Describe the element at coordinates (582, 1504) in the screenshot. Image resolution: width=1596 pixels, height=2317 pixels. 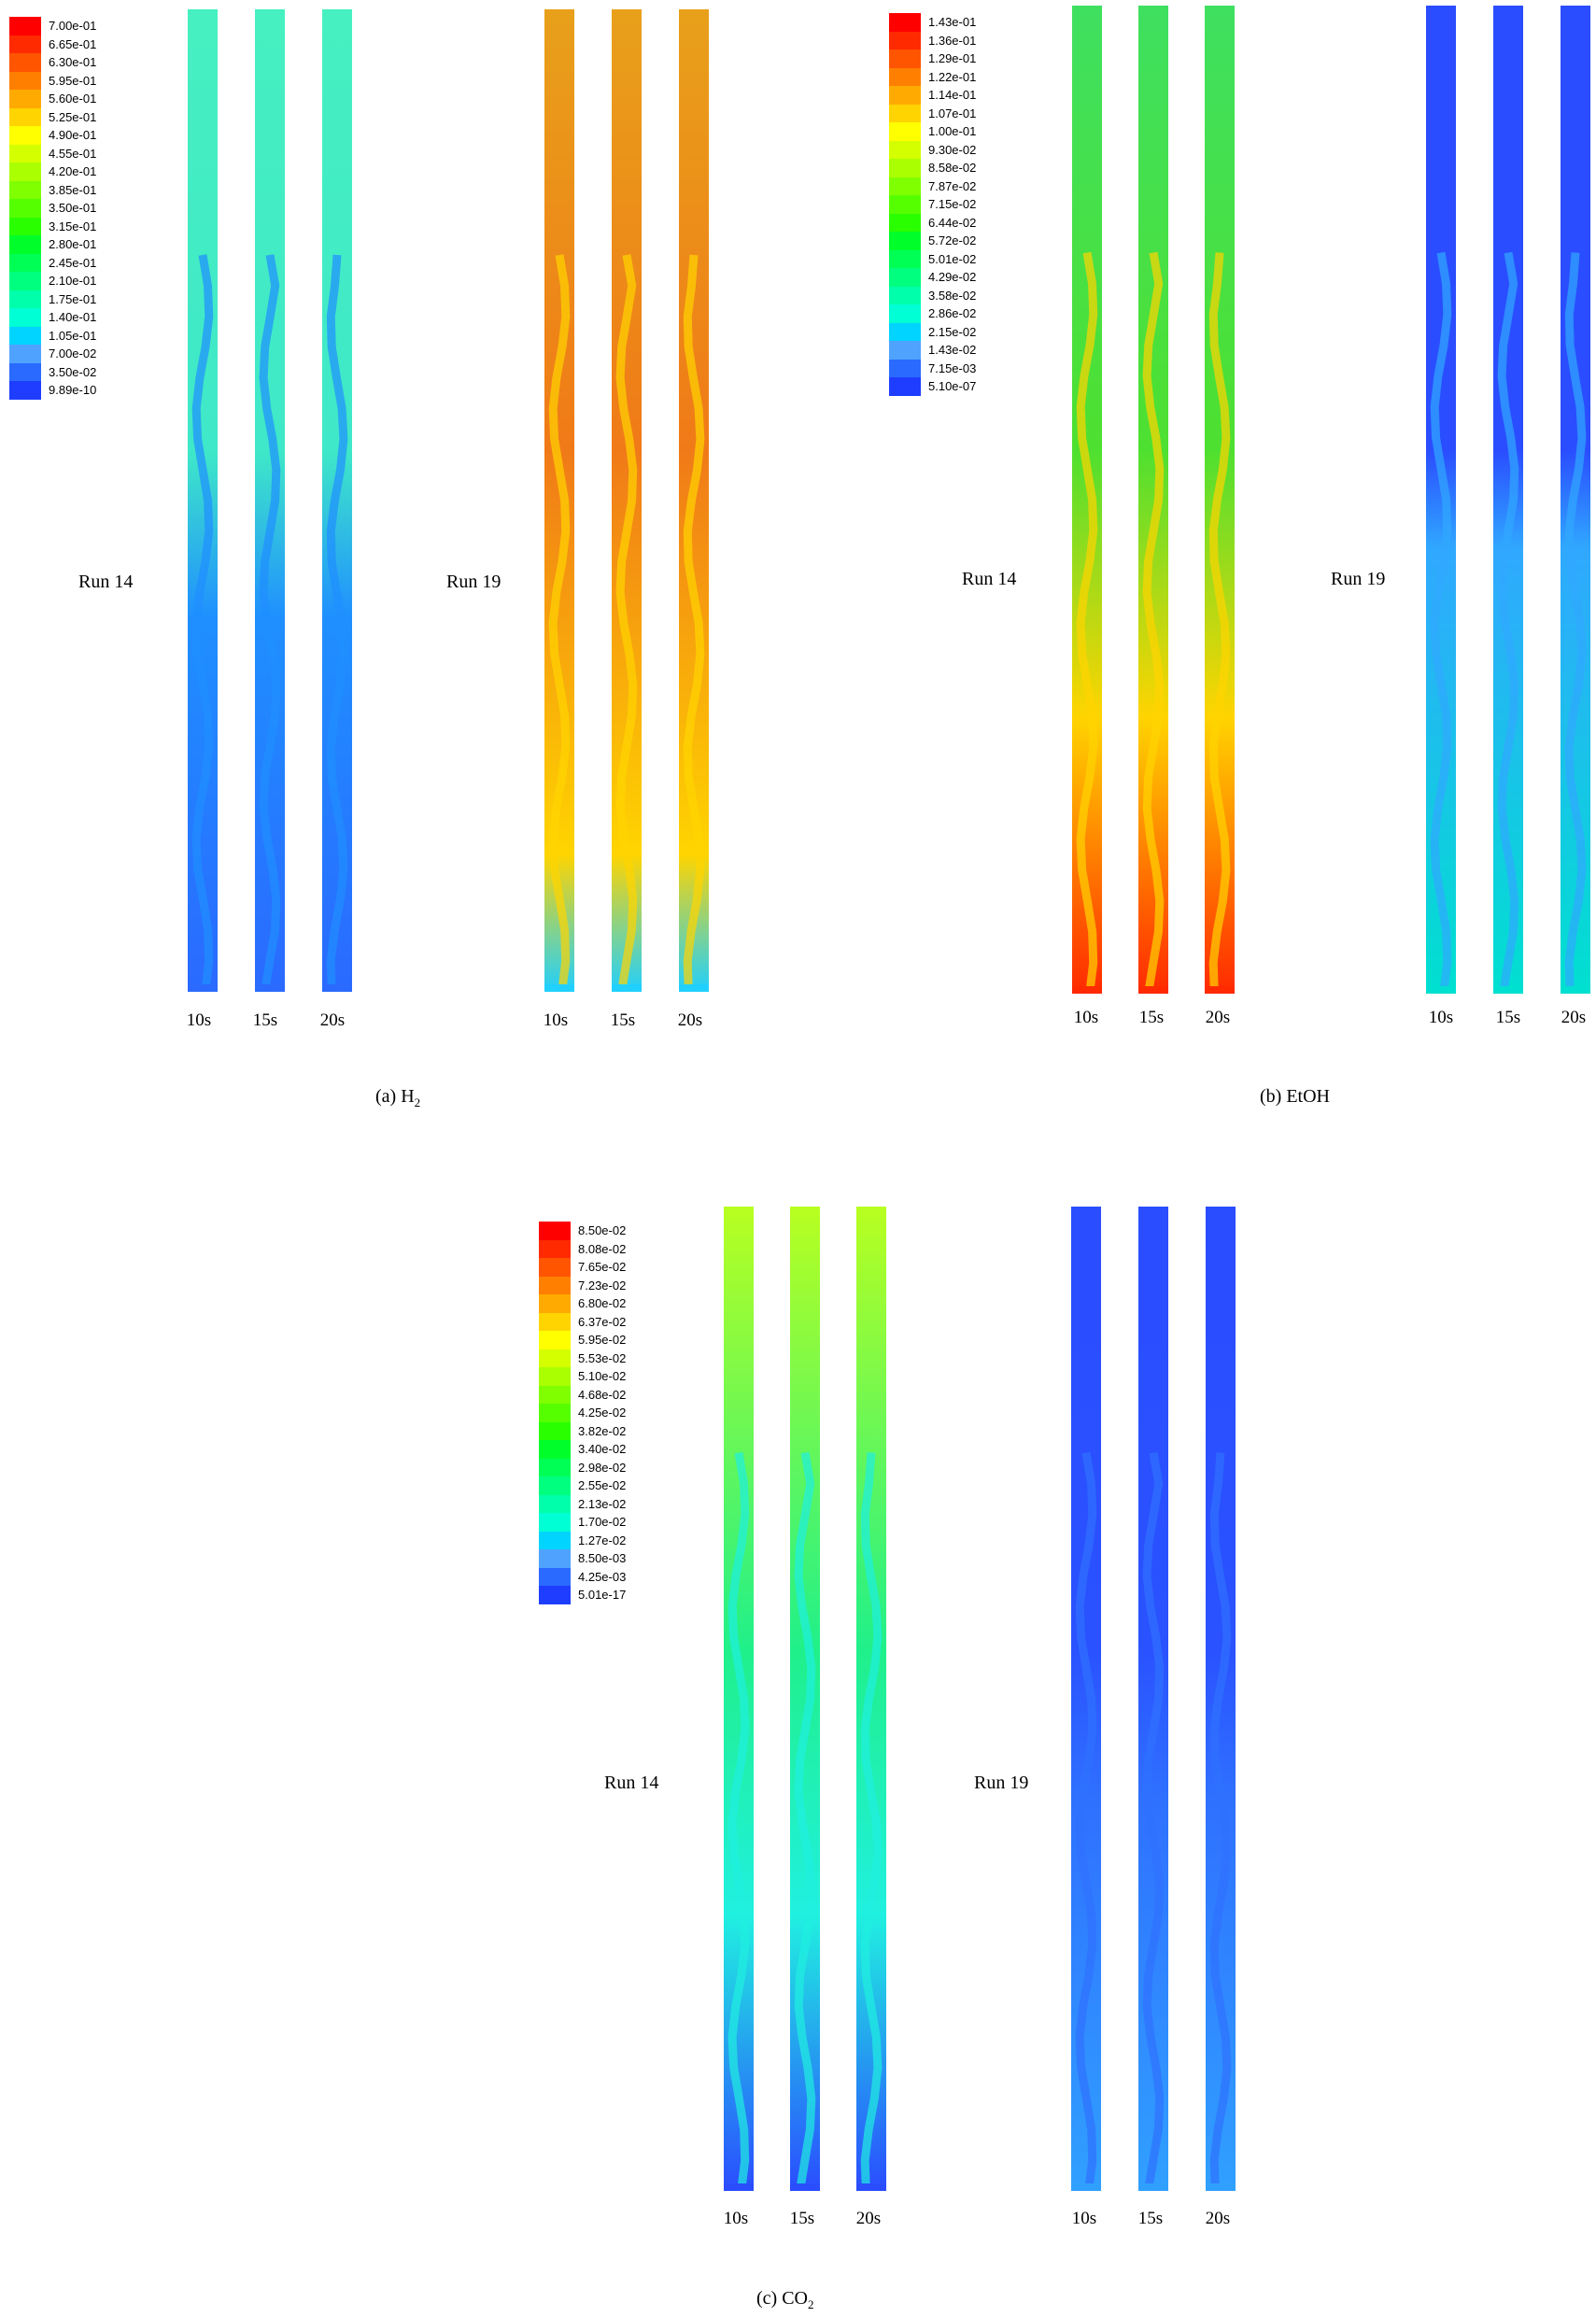
I see `legend-entry: 2.13e-02` at that location.